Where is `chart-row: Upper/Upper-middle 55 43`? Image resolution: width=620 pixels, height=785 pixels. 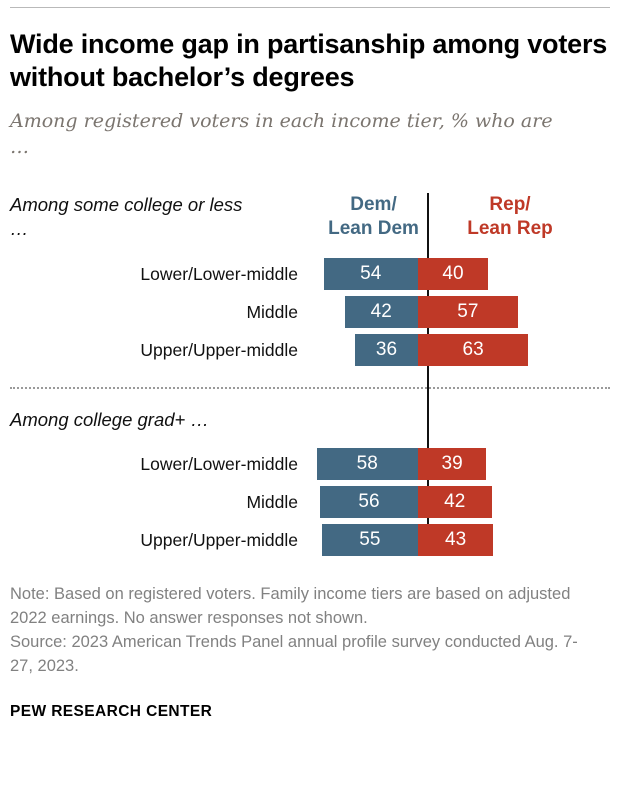
chart-row: Upper/Upper-middle 55 43 is located at coordinates (310, 540).